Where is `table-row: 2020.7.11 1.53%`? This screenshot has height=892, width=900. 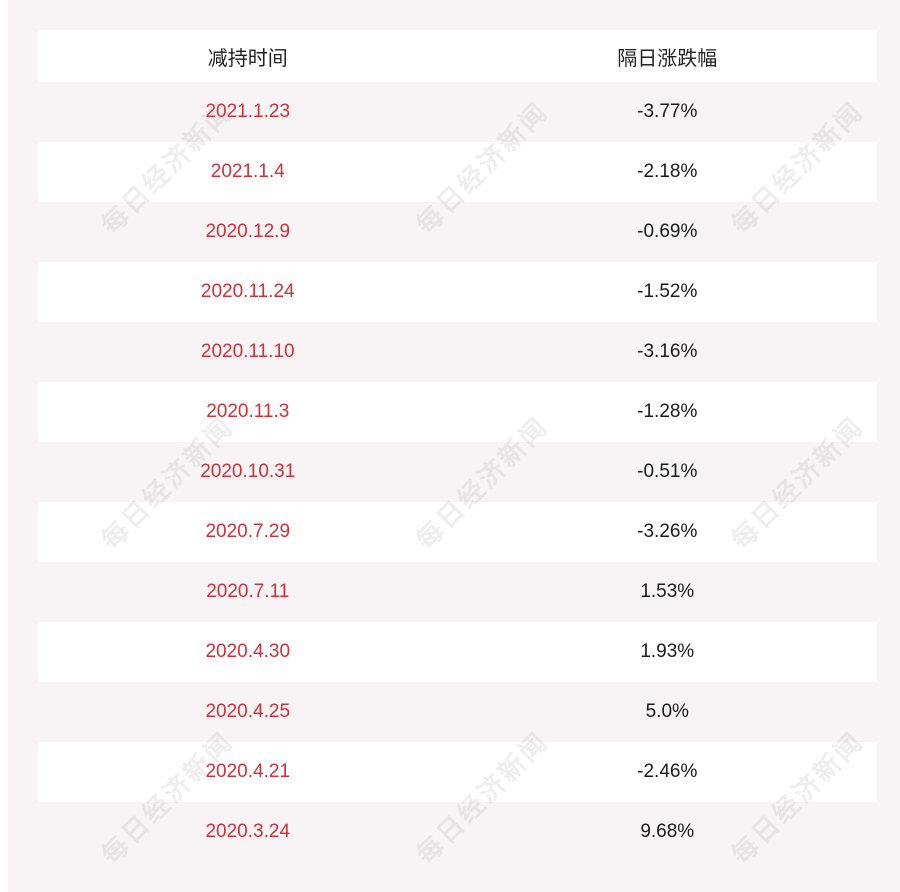
table-row: 2020.7.11 1.53% is located at coordinates (457, 592).